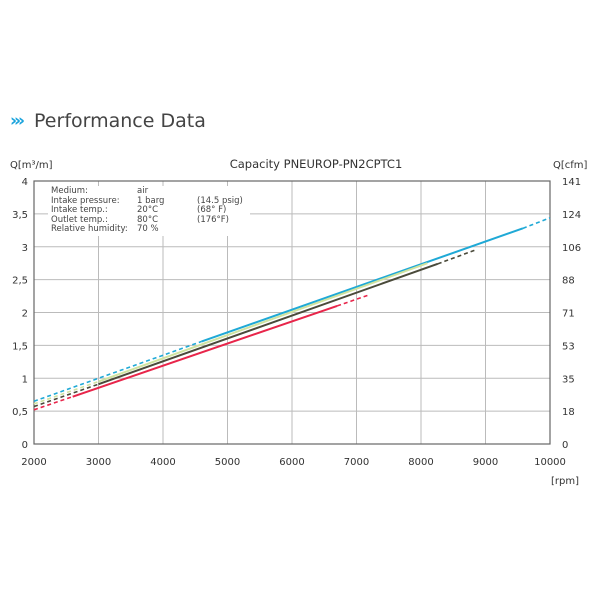 This screenshot has height=600, width=600. I want to click on y-tick-label: 1, so click(25, 379).